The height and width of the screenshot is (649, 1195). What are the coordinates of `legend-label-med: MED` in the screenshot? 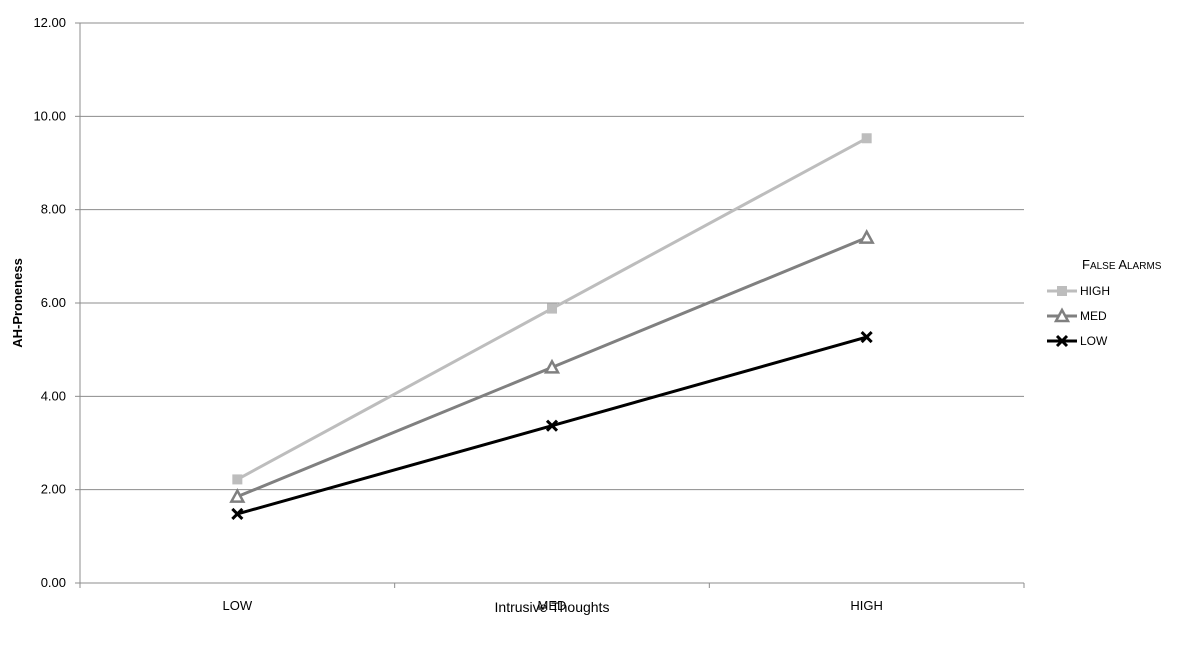 It's located at (1093, 316).